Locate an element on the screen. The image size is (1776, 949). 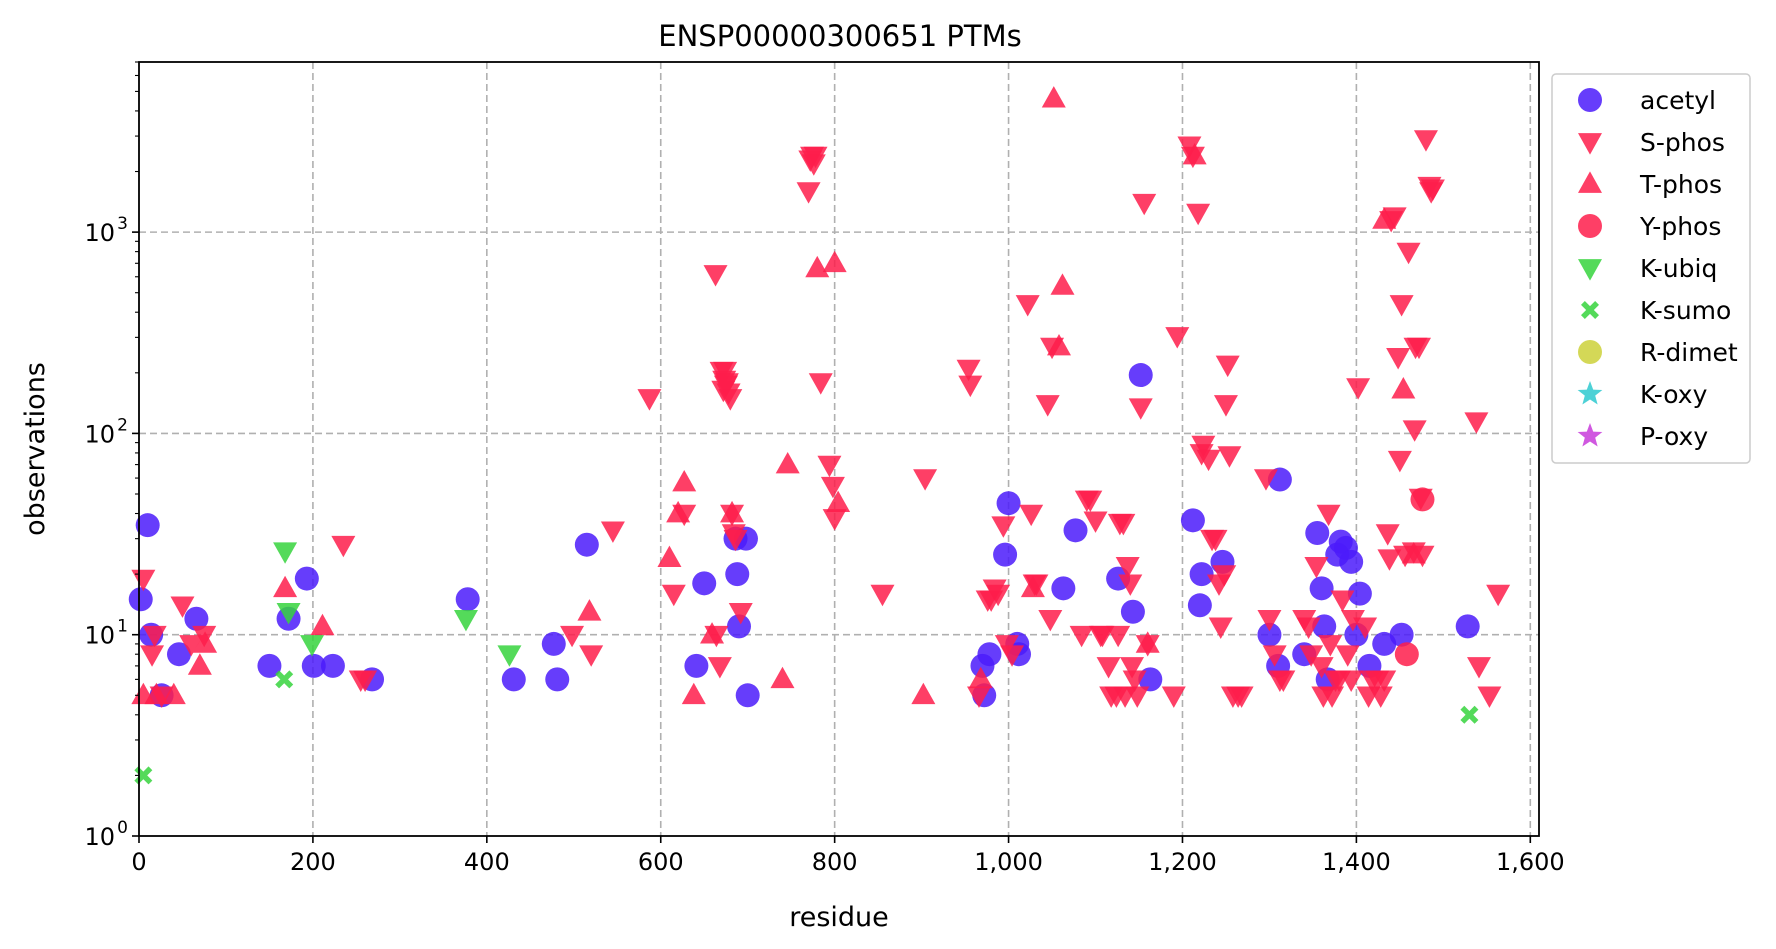
x-tick-label: 0 is located at coordinates (138, 862).